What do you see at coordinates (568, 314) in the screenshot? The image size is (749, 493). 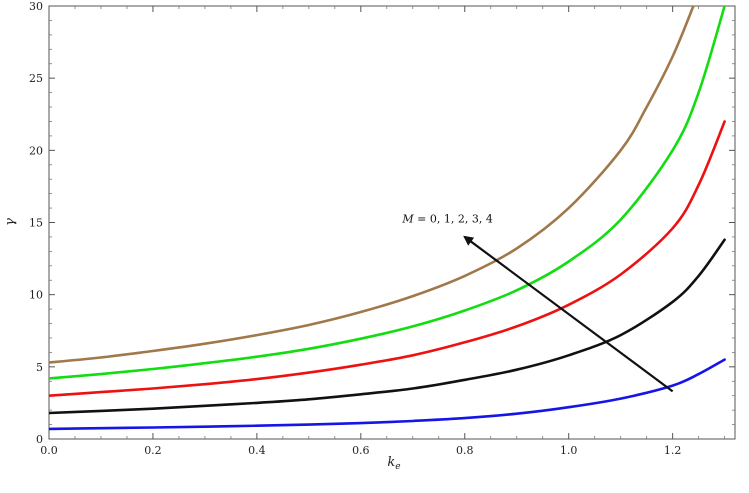 I see `annotation-arrow` at bounding box center [568, 314].